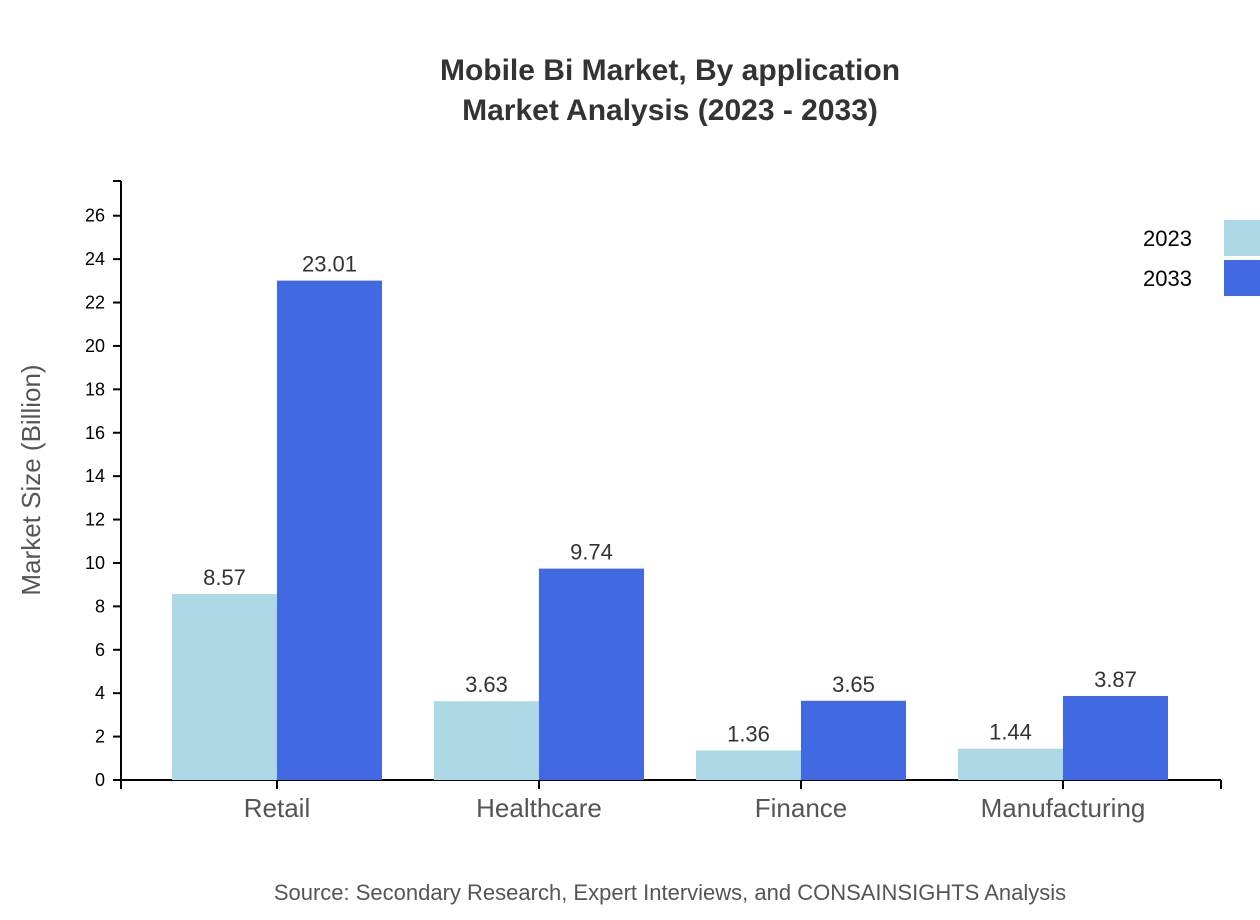 The image size is (1260, 920). I want to click on x-tick-label: Manufacturing, so click(1063, 808).